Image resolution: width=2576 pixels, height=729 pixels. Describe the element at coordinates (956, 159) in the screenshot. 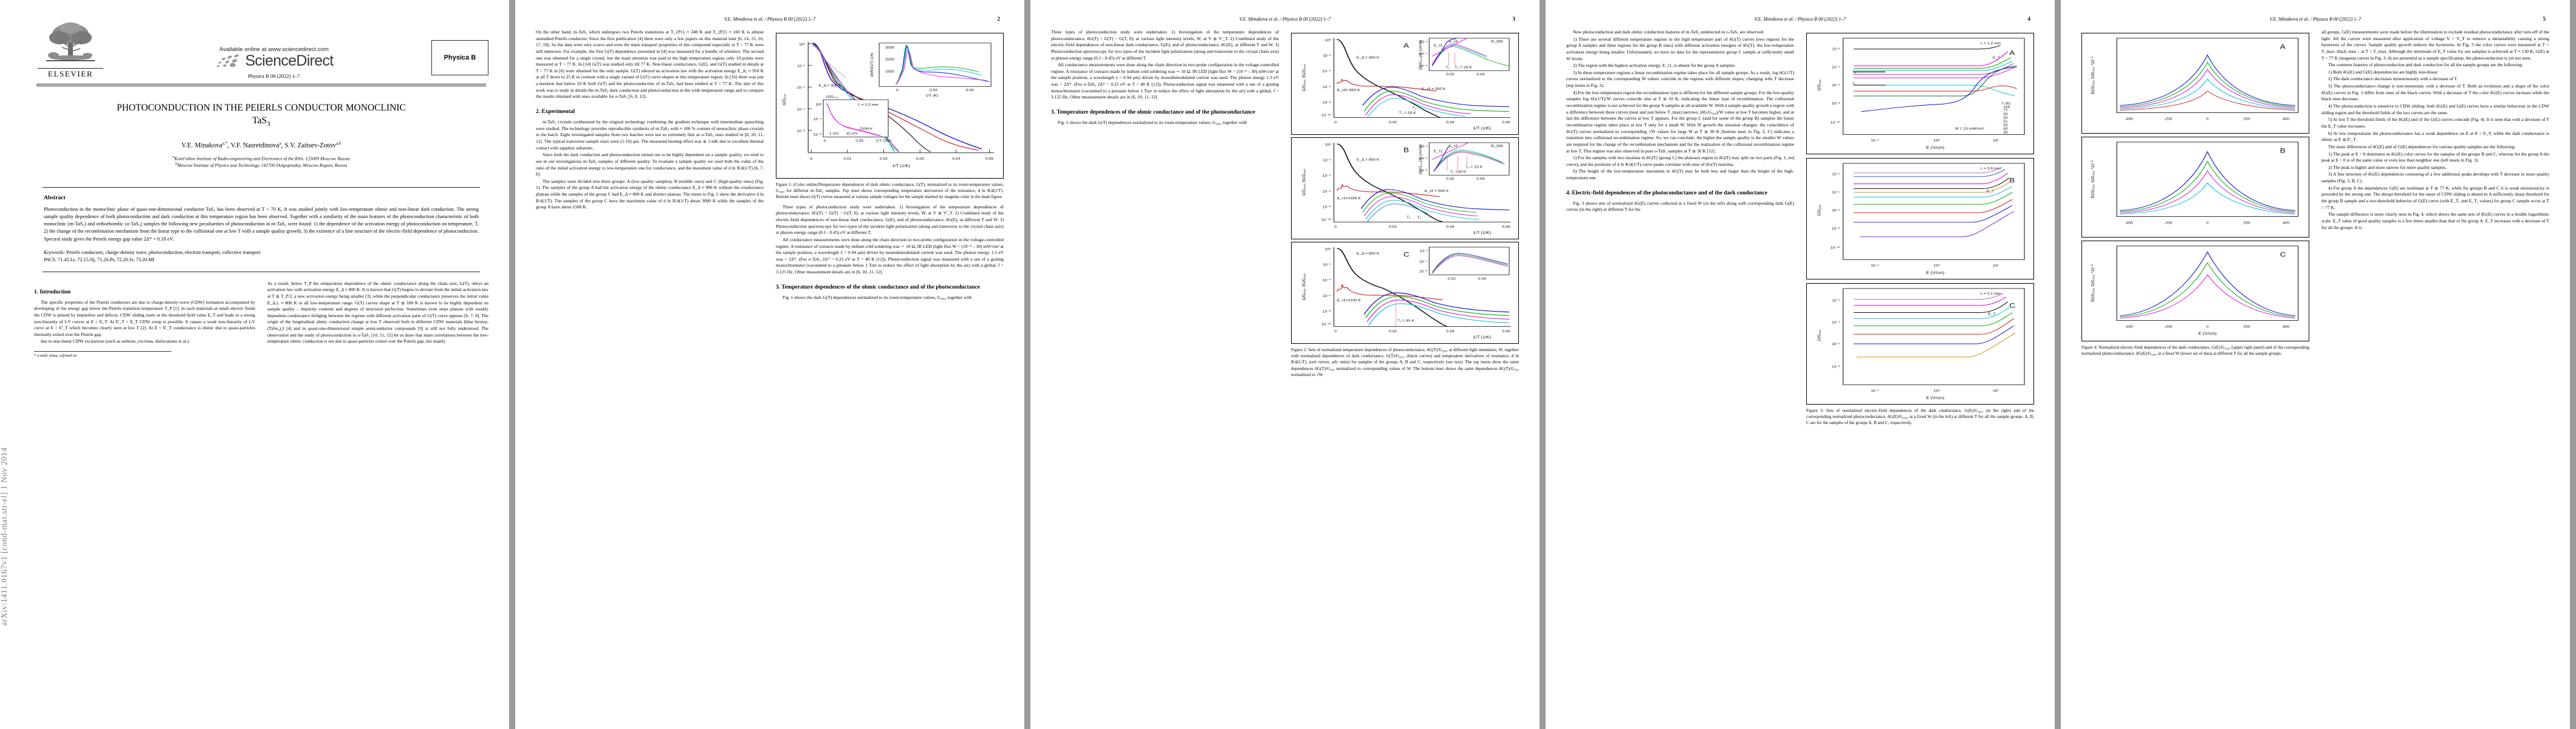

I see `svg-text: 0.04` at that location.